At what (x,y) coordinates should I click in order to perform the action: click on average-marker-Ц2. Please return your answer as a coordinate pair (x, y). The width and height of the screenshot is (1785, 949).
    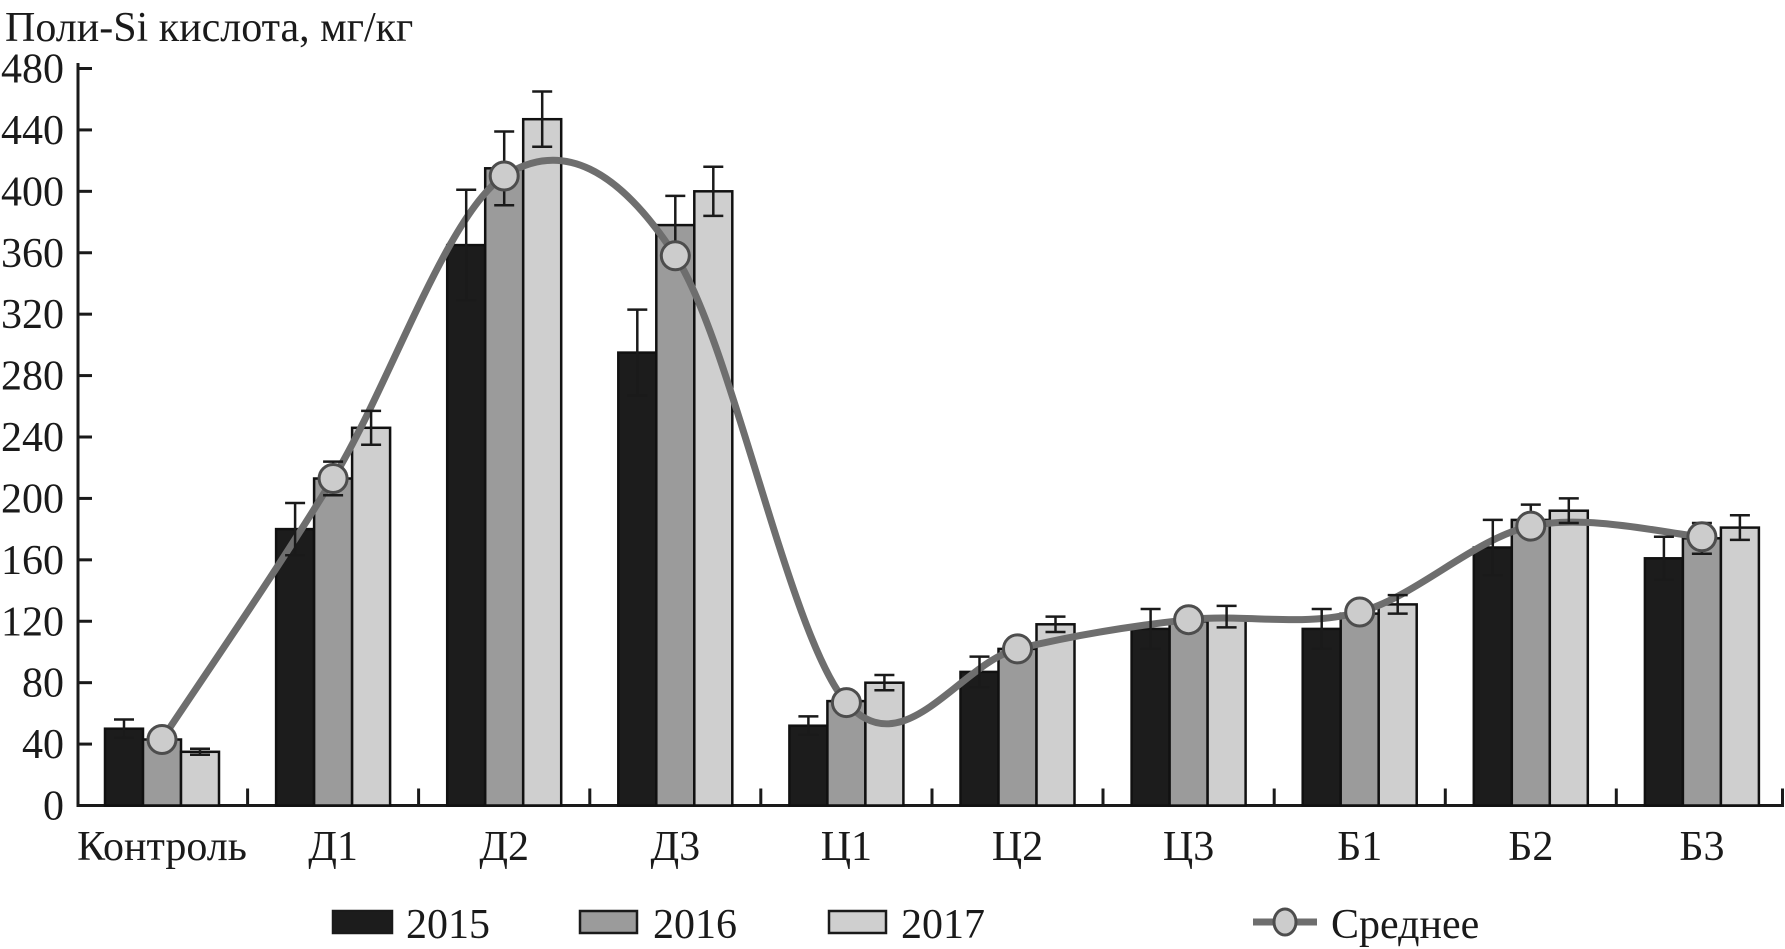
    Looking at the image, I should click on (1017, 649).